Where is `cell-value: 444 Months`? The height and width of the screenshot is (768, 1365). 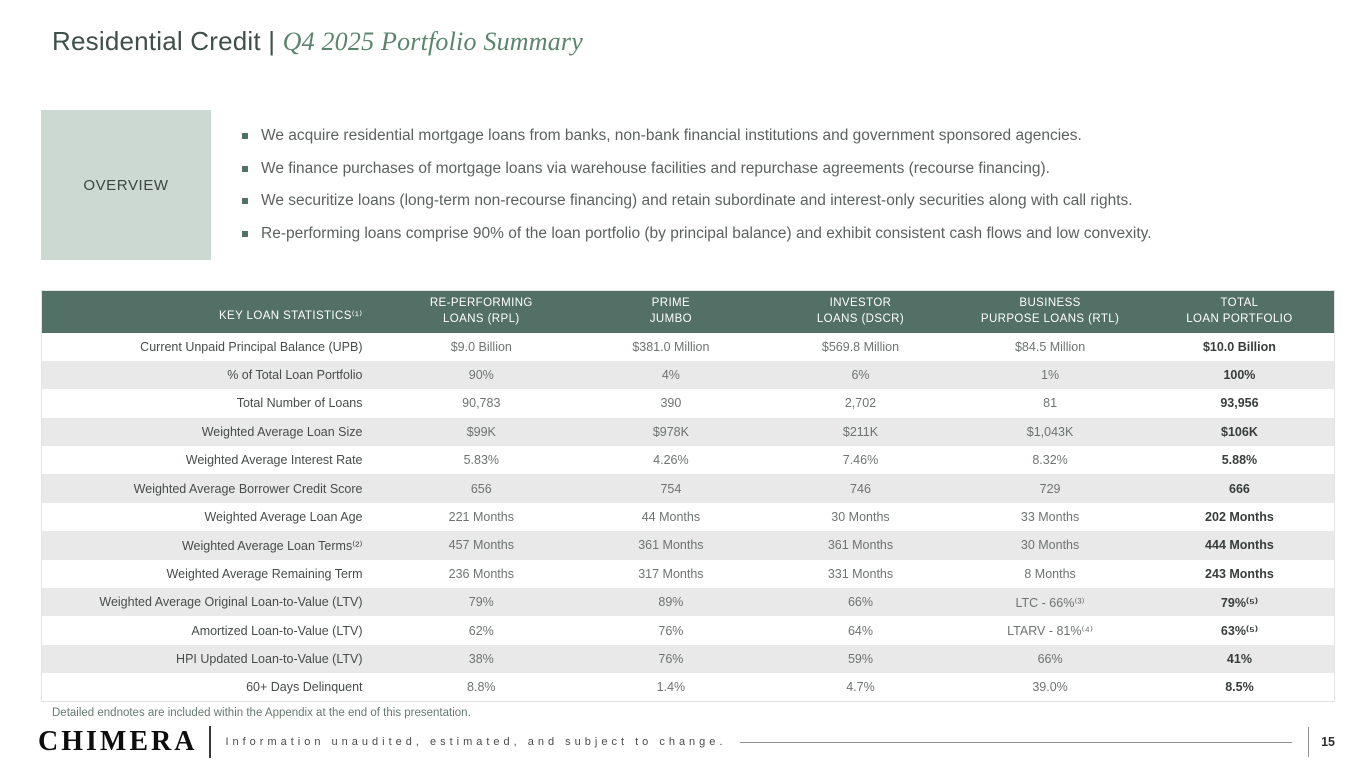
cell-value: 444 Months is located at coordinates (1239, 545).